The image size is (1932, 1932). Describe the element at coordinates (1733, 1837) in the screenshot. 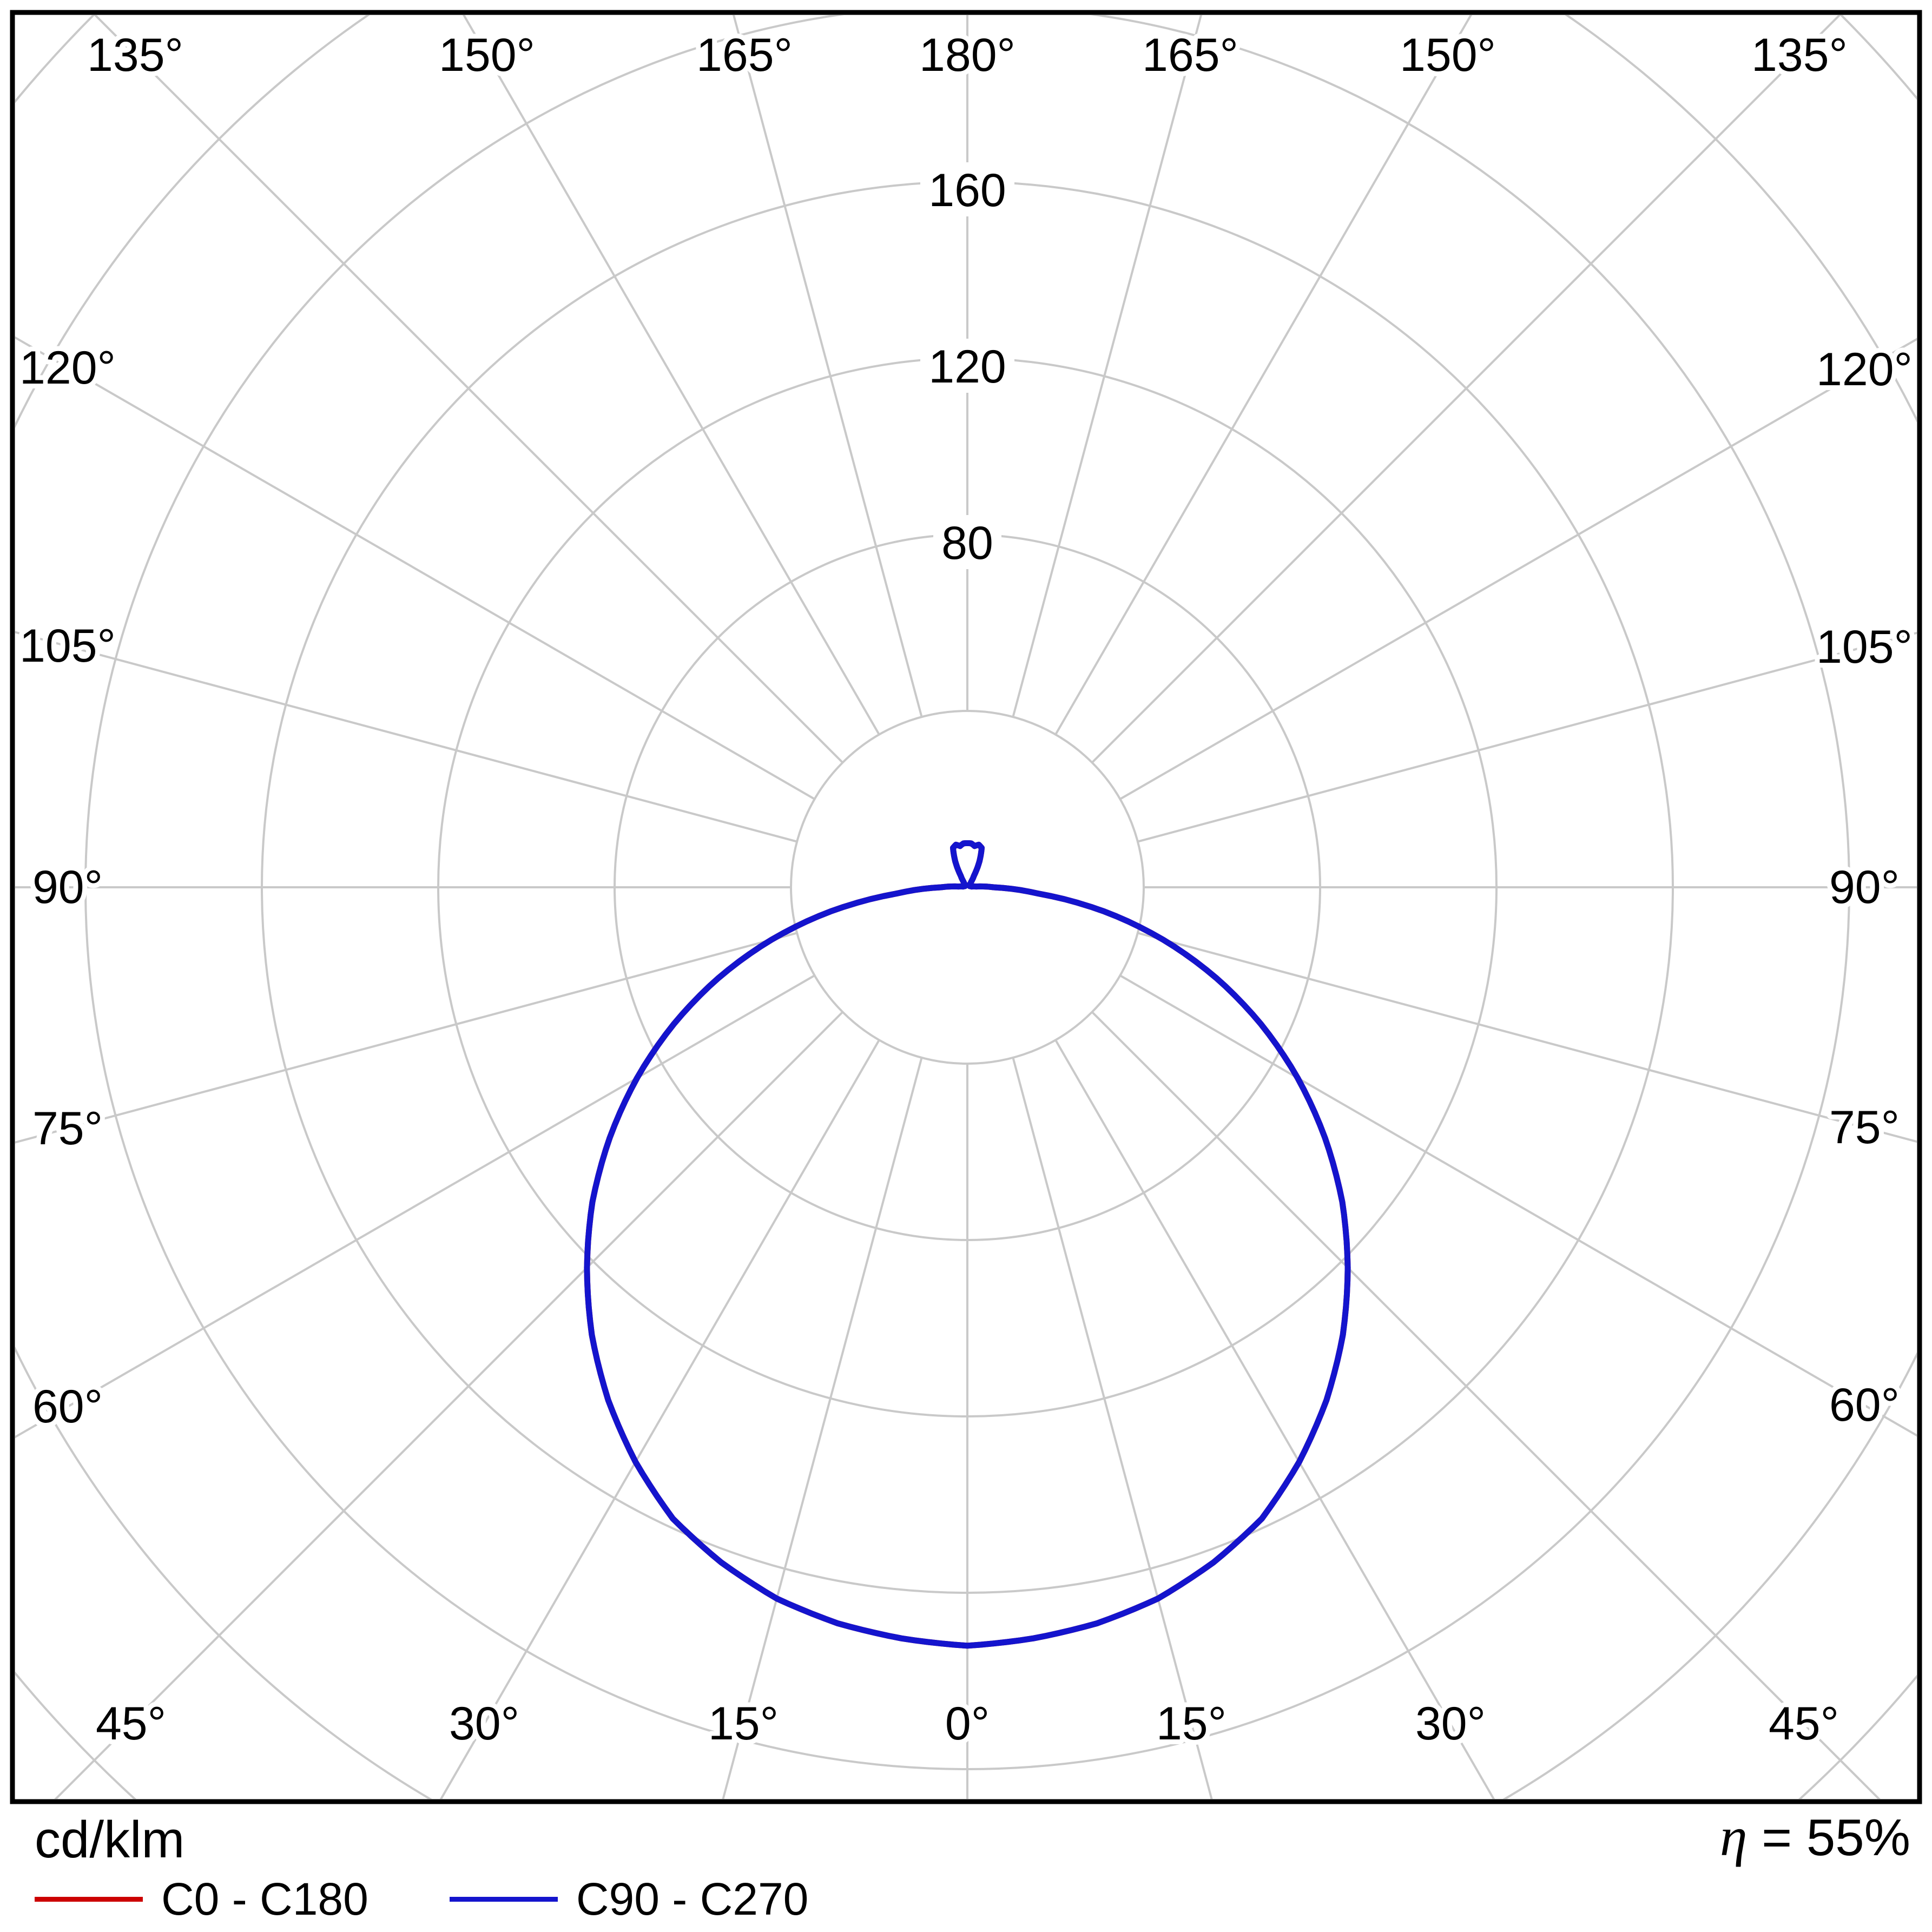

I see `eta-symbol: η` at that location.